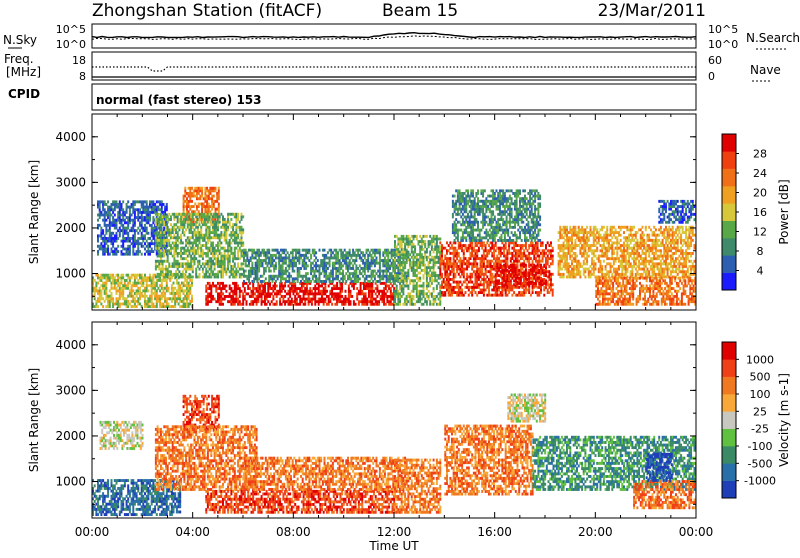 This screenshot has width=800, height=558. What do you see at coordinates (192, 532) in the screenshot?
I see `x-tick-label: 04:00` at bounding box center [192, 532].